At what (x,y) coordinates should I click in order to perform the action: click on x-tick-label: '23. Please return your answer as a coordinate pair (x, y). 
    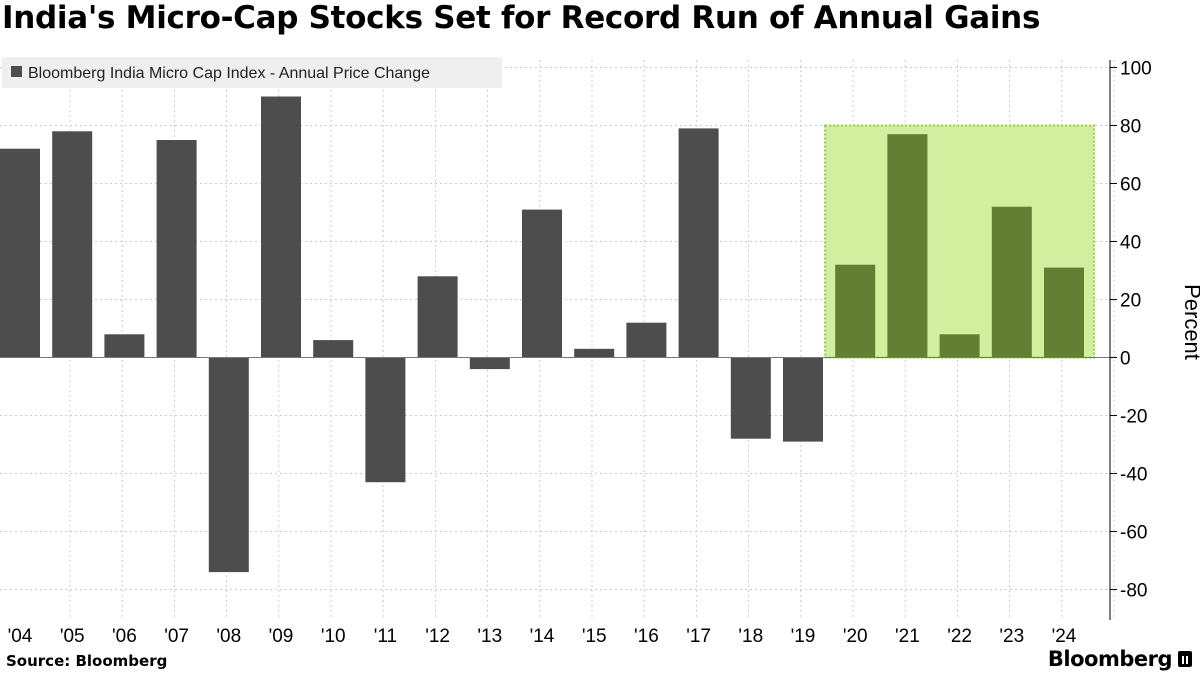
    Looking at the image, I should click on (1011, 636).